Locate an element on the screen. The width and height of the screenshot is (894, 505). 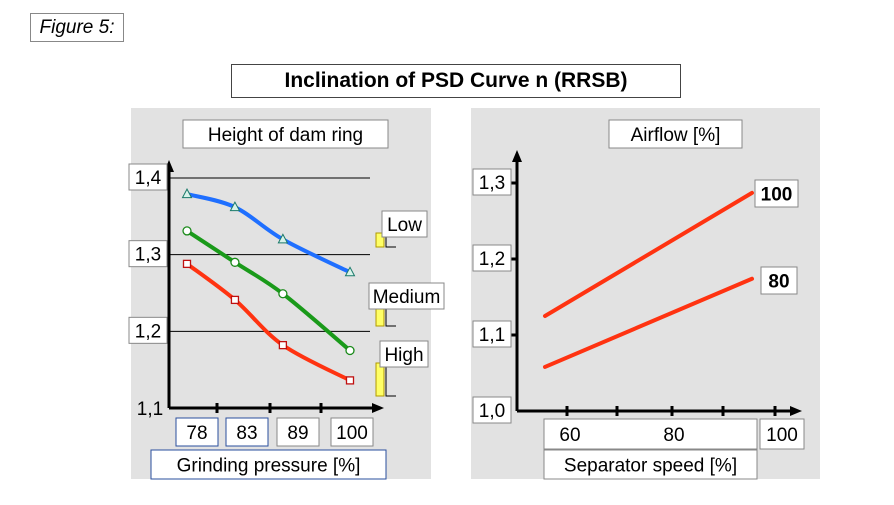
left-y-tick-label-group: 1,3 is located at coordinates (148, 254).